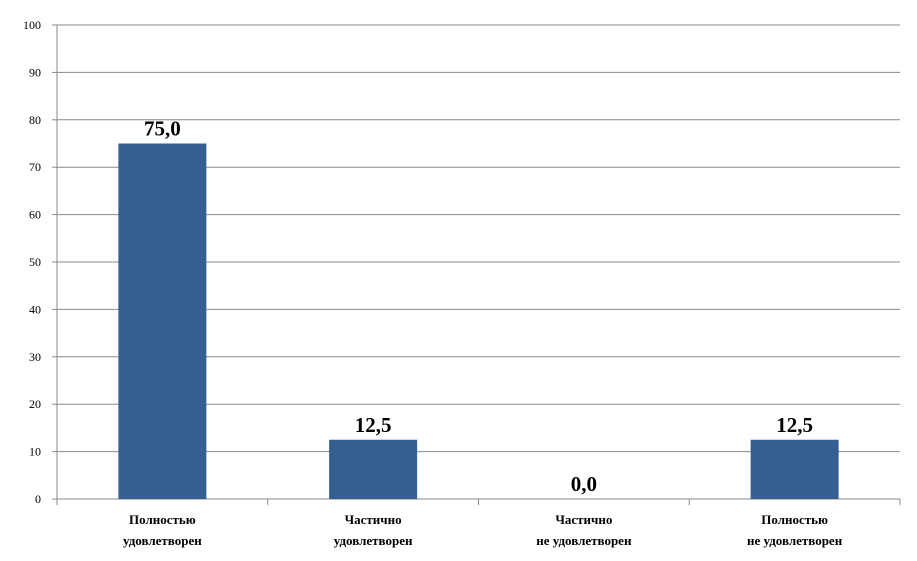  Describe the element at coordinates (35, 452) in the screenshot. I see `y-tick-label: 10` at that location.